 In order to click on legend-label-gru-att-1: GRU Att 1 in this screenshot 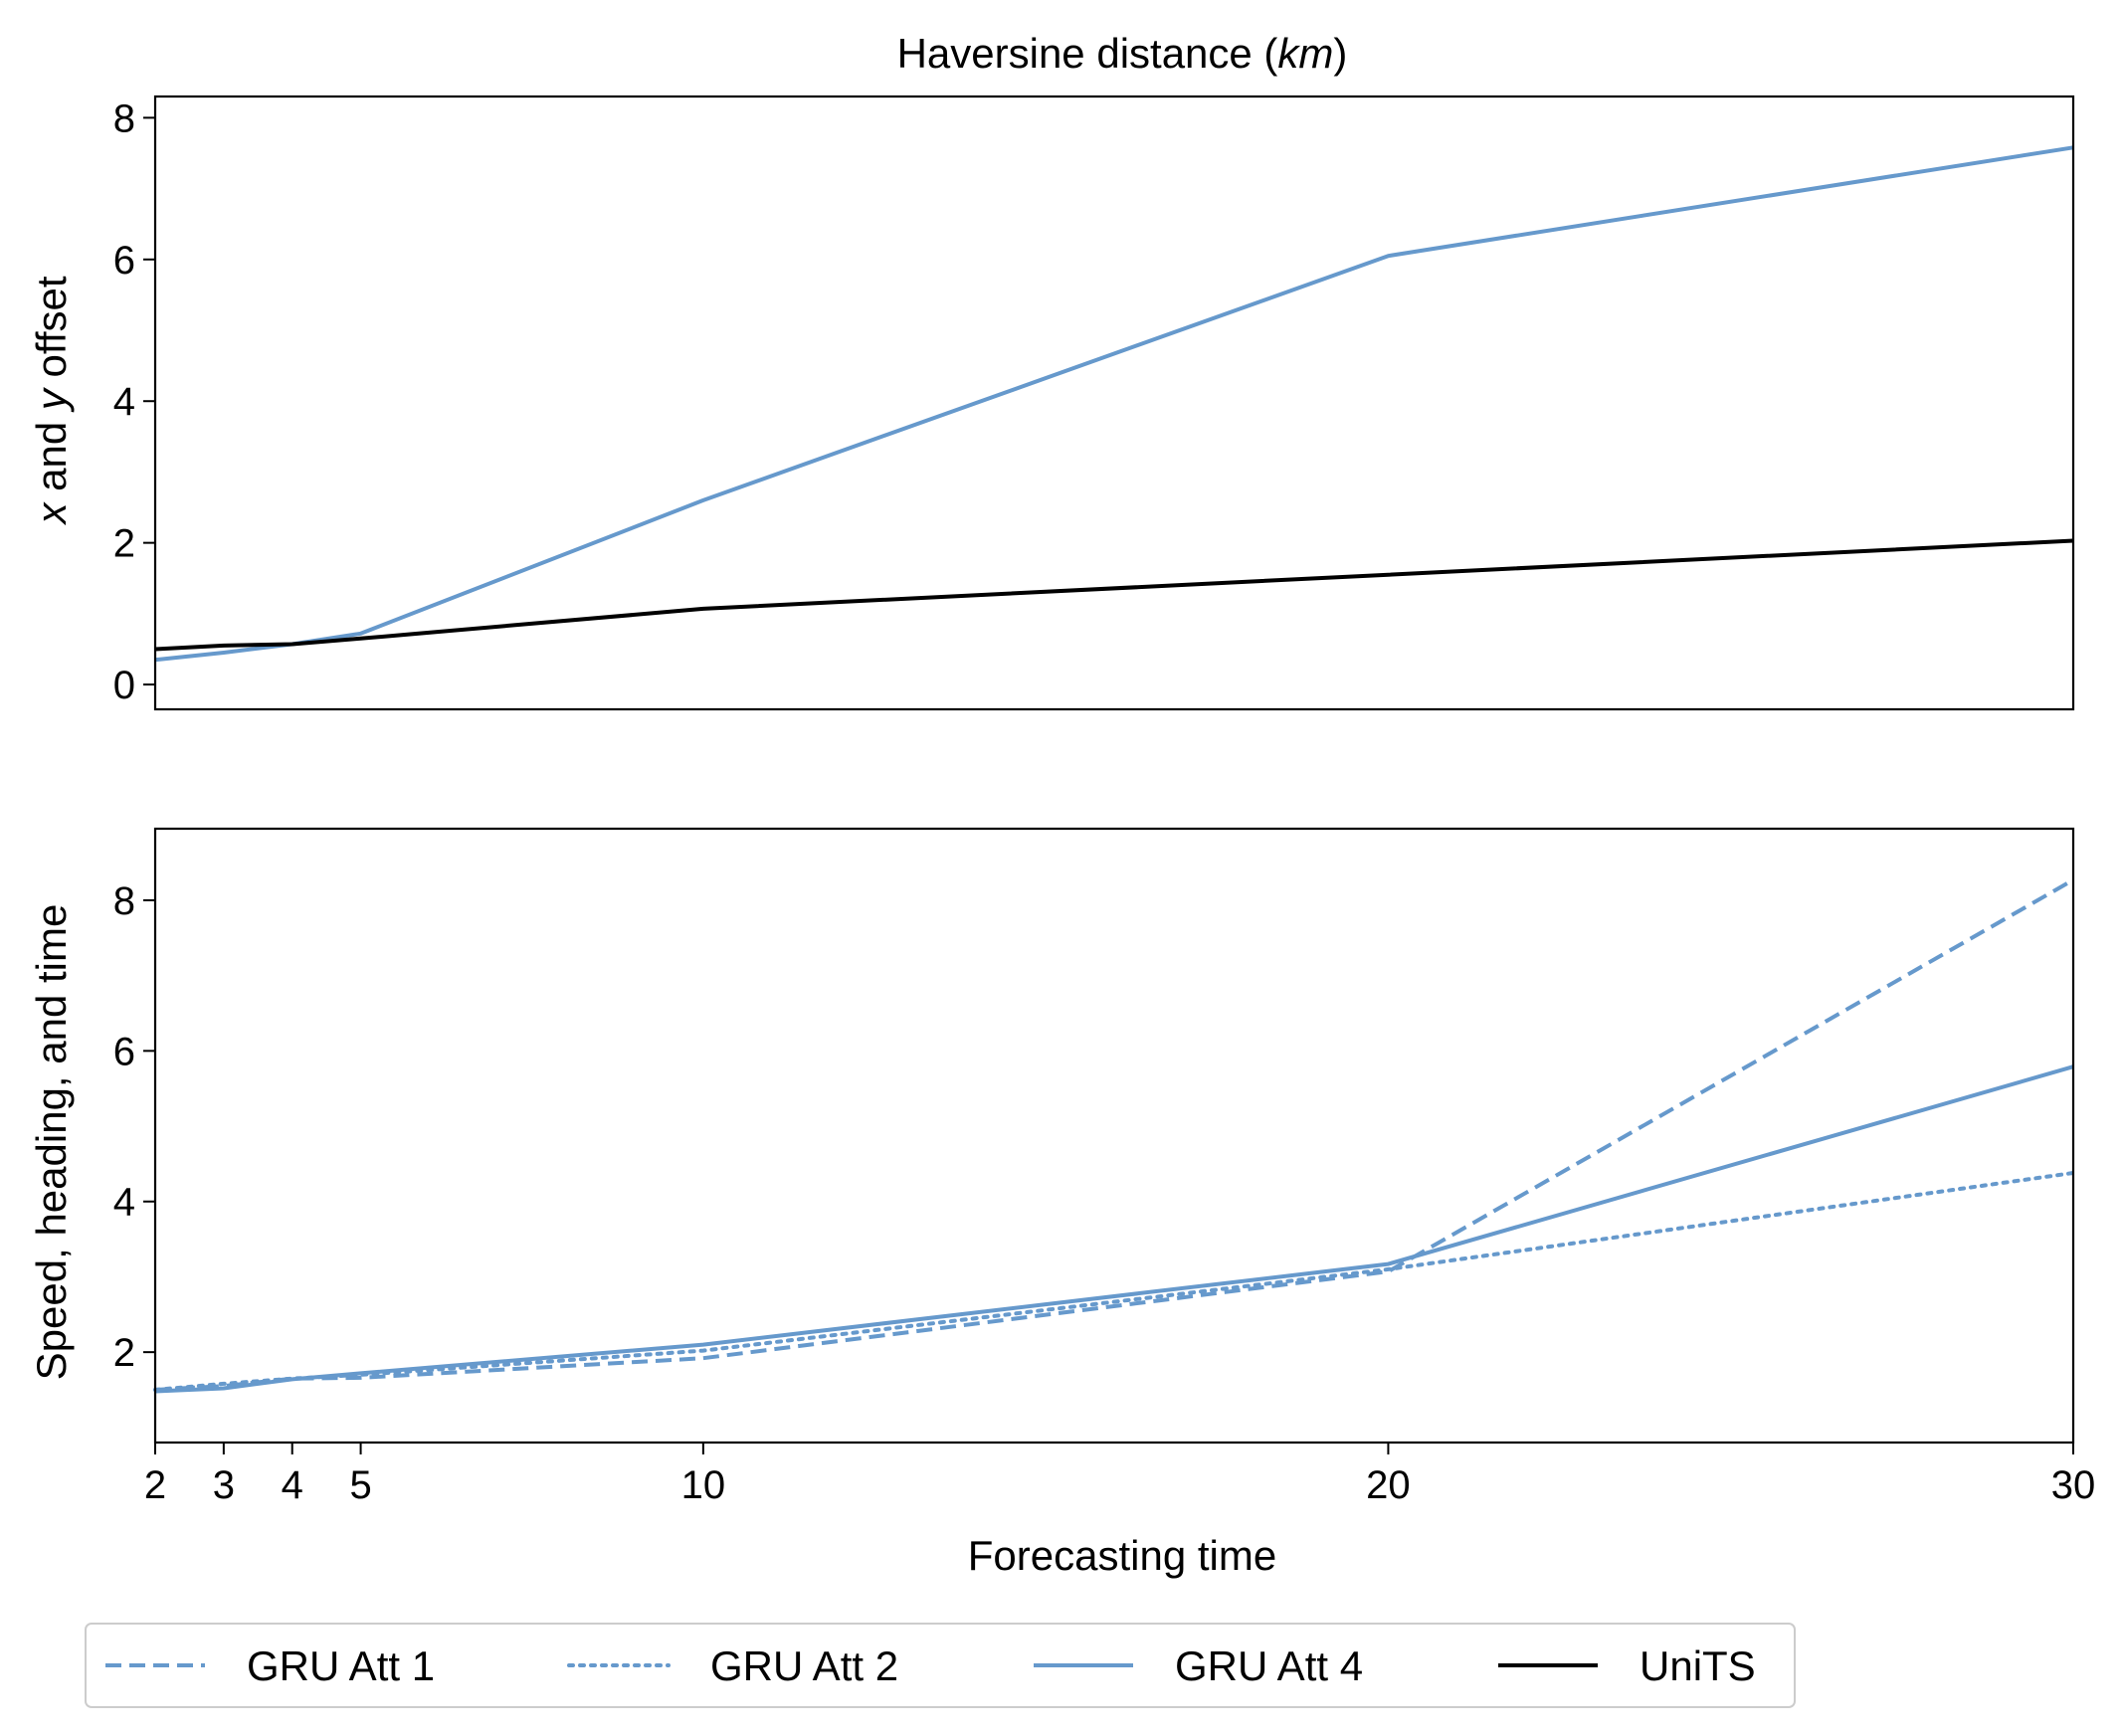, I will do `click(341, 1665)`.